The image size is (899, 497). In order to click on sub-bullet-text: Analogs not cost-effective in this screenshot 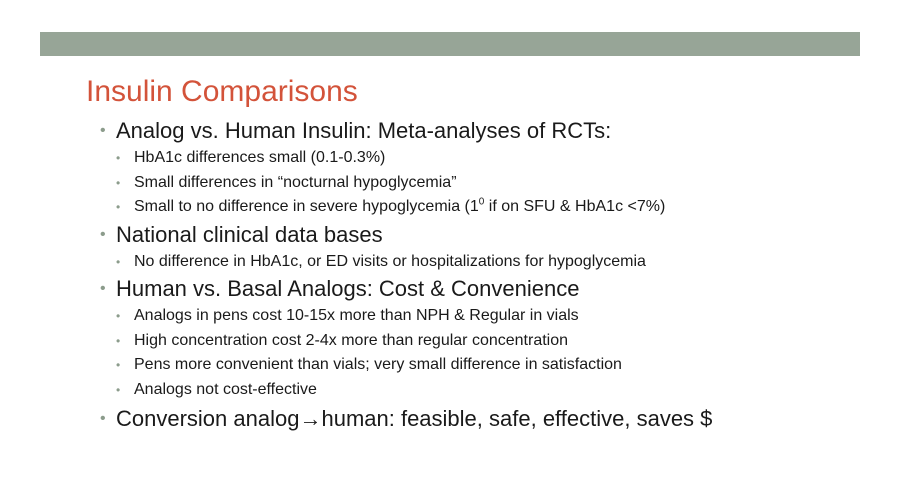, I will do `click(225, 389)`.